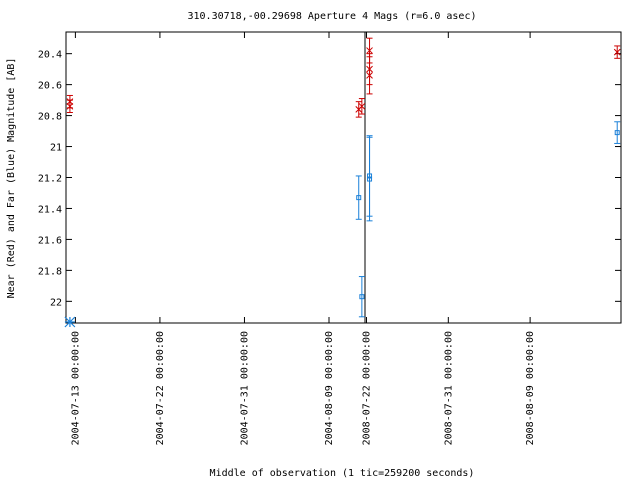  I want to click on y-tick-label: 22, so click(56, 302).